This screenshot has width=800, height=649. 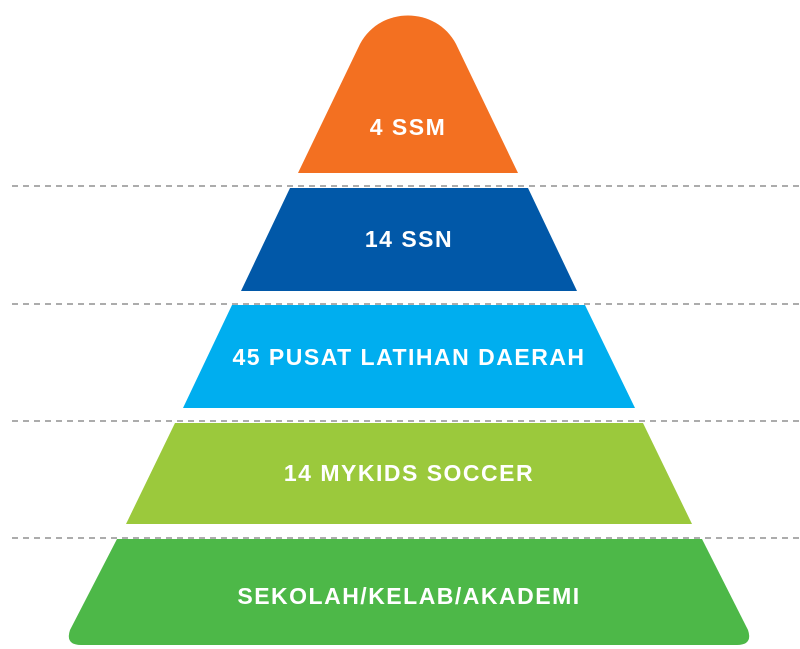 What do you see at coordinates (408, 127) in the screenshot?
I see `level-label: 4 SSM` at bounding box center [408, 127].